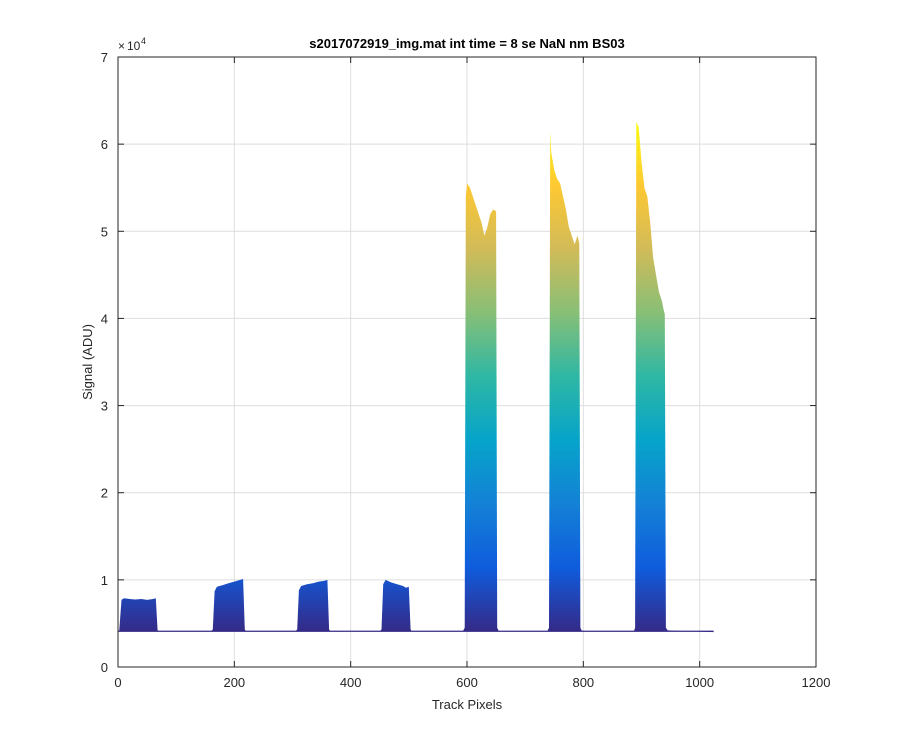  I want to click on y-exponent-label: × 10 4, so click(132, 44).